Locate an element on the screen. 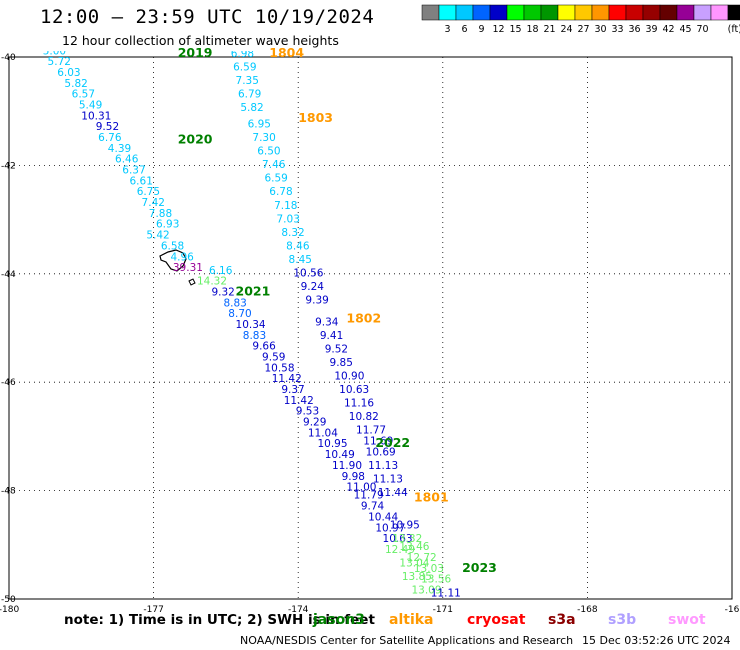 This screenshot has width=740, height=650. wave-height-value: 14.32 is located at coordinates (212, 282).